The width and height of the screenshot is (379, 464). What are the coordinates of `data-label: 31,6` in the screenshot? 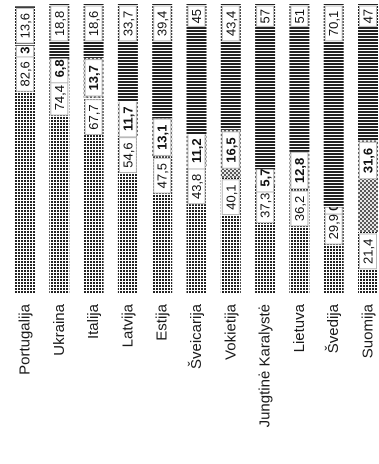 It's located at (368, 160).